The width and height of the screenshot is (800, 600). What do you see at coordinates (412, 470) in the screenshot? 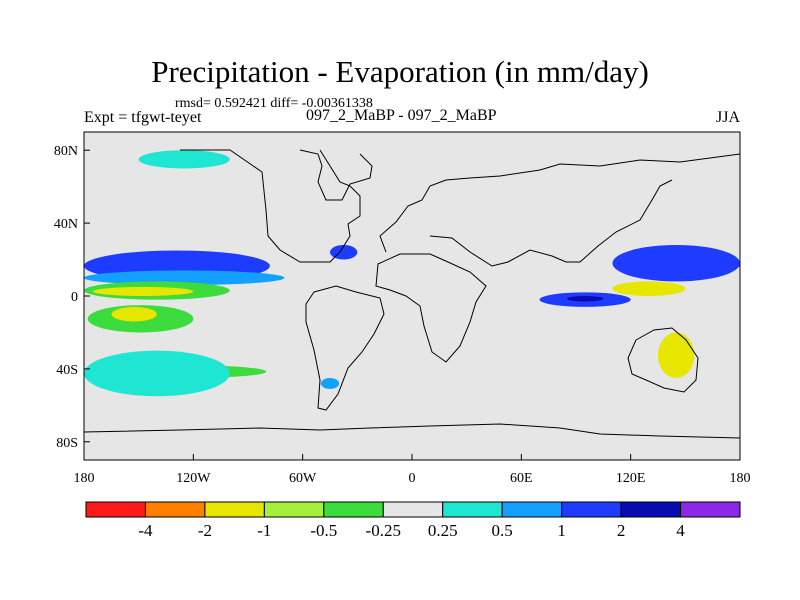
I see `lon-ticks: 180 120W 60W 0 60E 120E 180` at bounding box center [412, 470].